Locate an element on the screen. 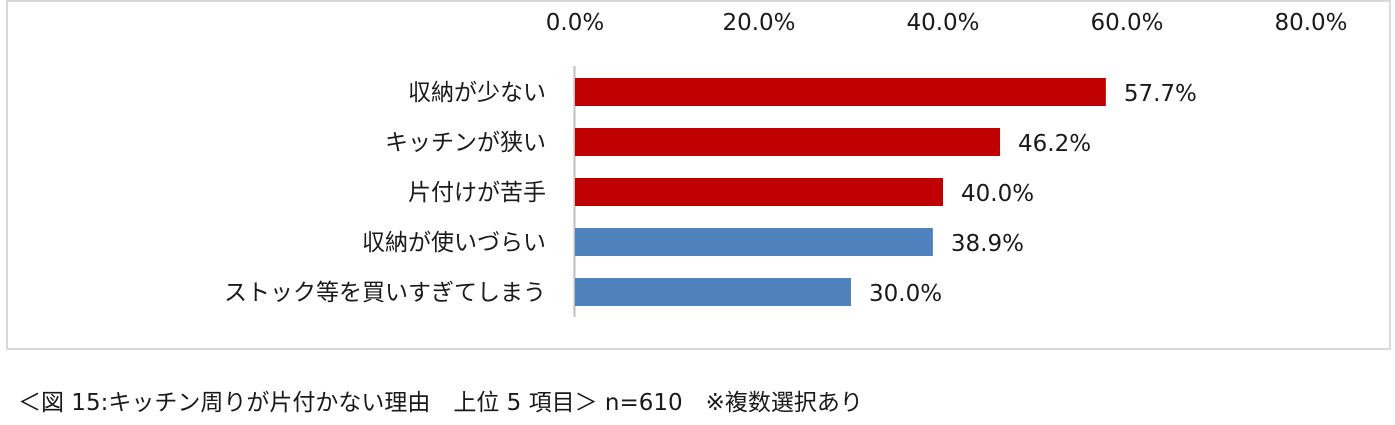  category-label: 片付けが苦手 is located at coordinates (477, 193).